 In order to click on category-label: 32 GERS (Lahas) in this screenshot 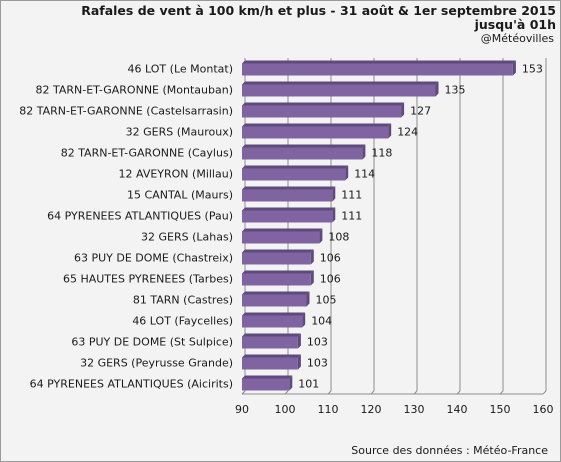, I will do `click(187, 237)`.